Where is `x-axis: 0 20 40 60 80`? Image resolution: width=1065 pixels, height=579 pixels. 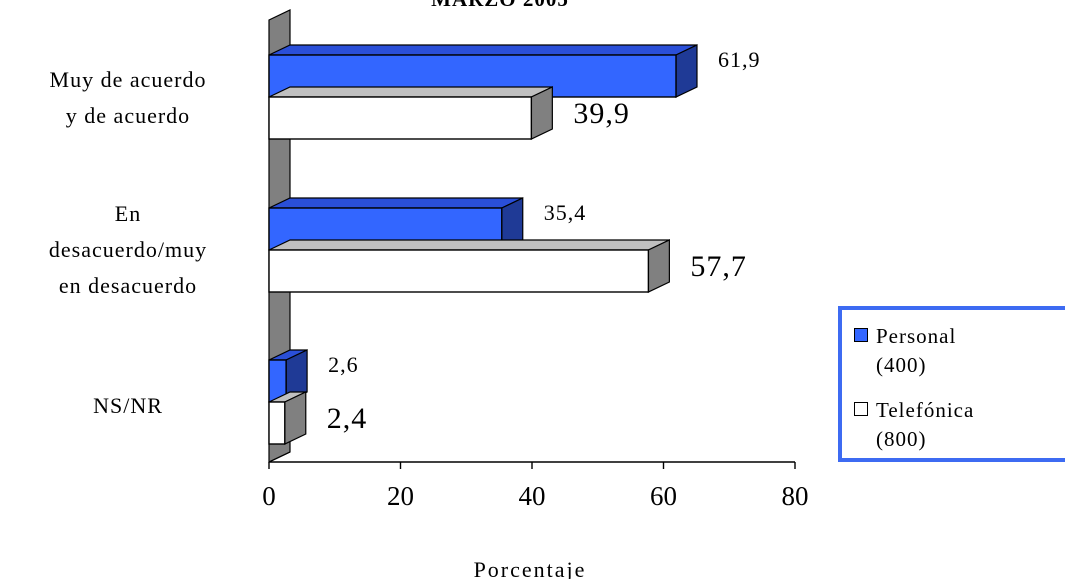 x-axis: 0 20 40 60 80 is located at coordinates (535, 481).